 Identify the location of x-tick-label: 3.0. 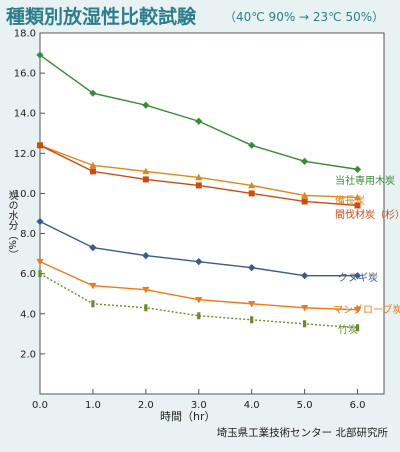
(199, 405).